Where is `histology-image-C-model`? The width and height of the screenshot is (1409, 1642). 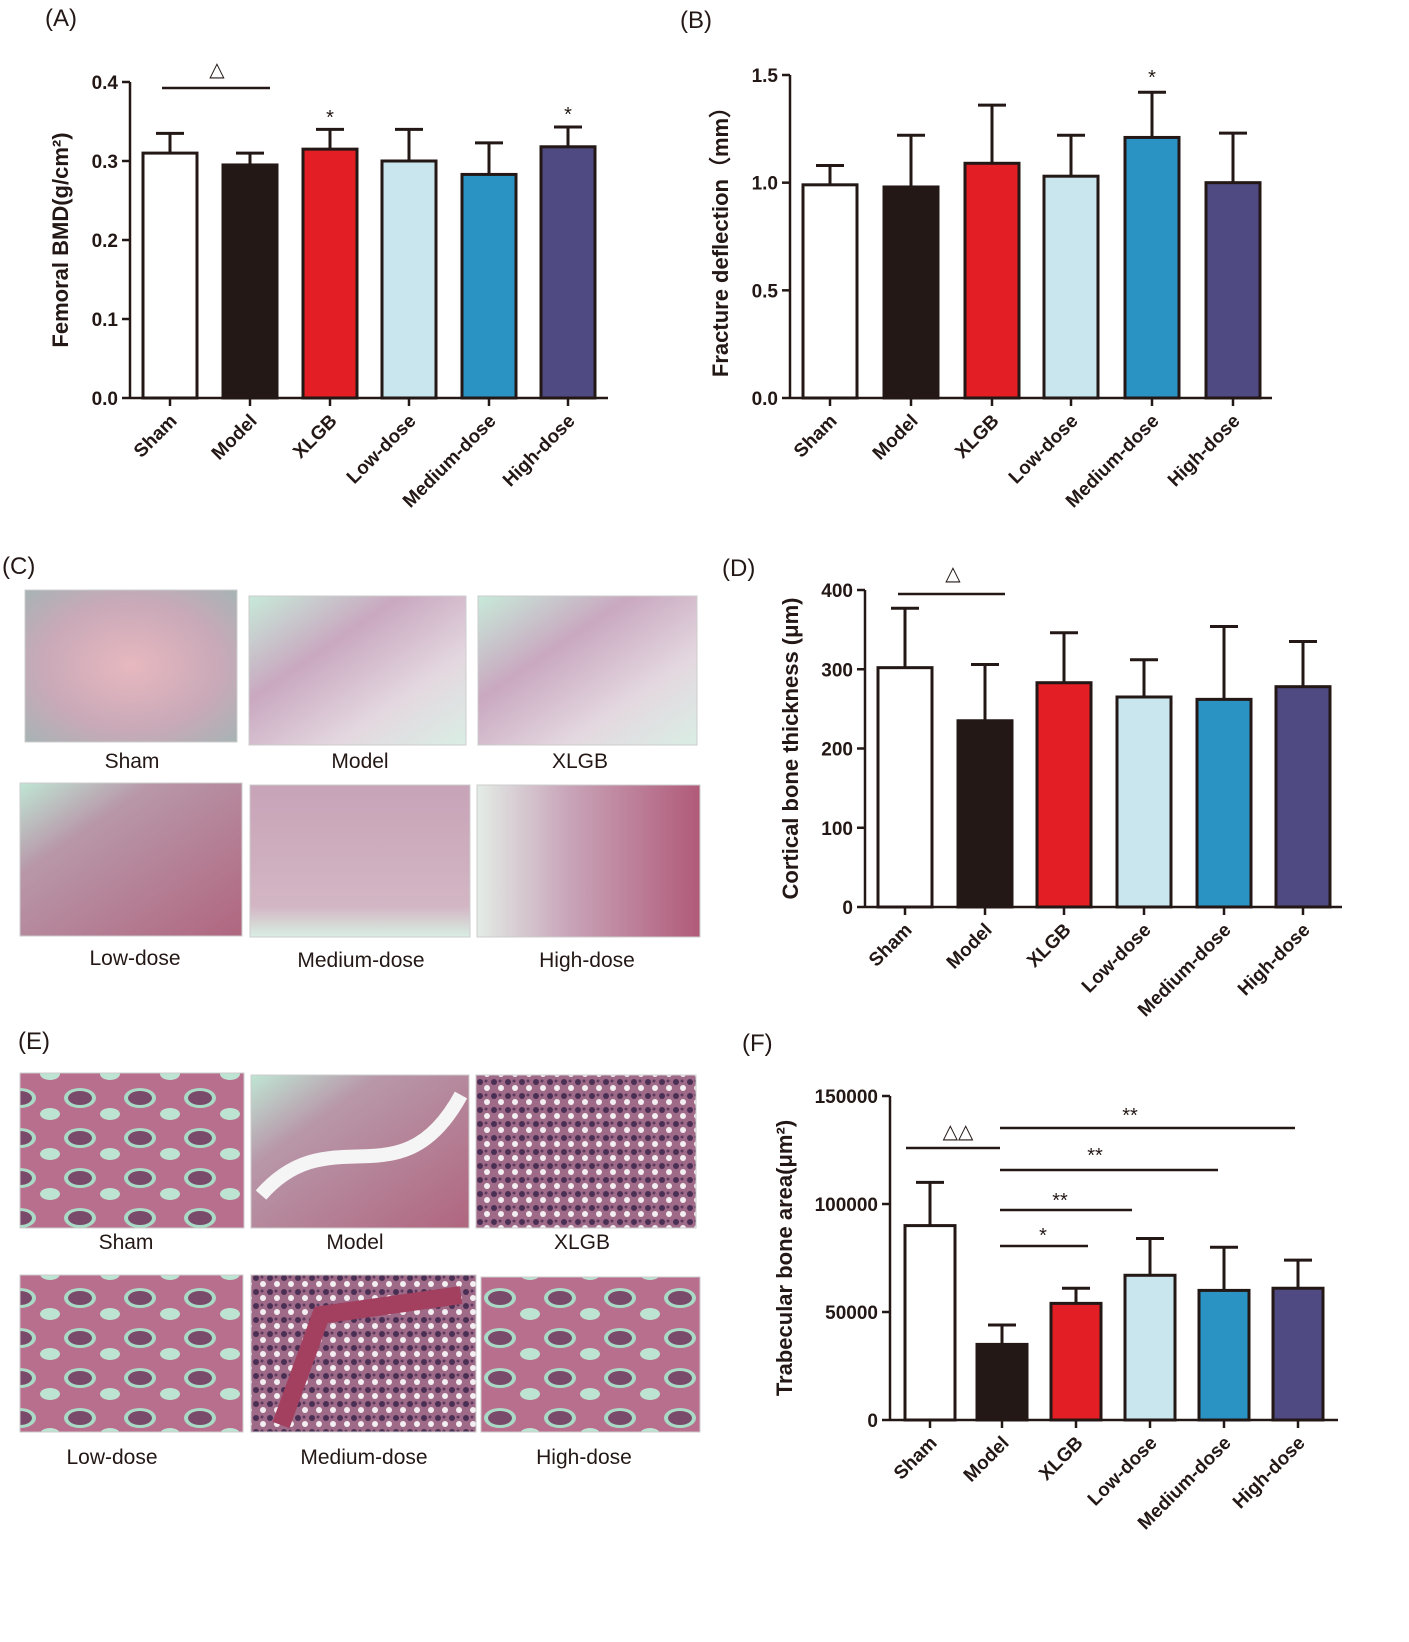
histology-image-C-model is located at coordinates (357, 670).